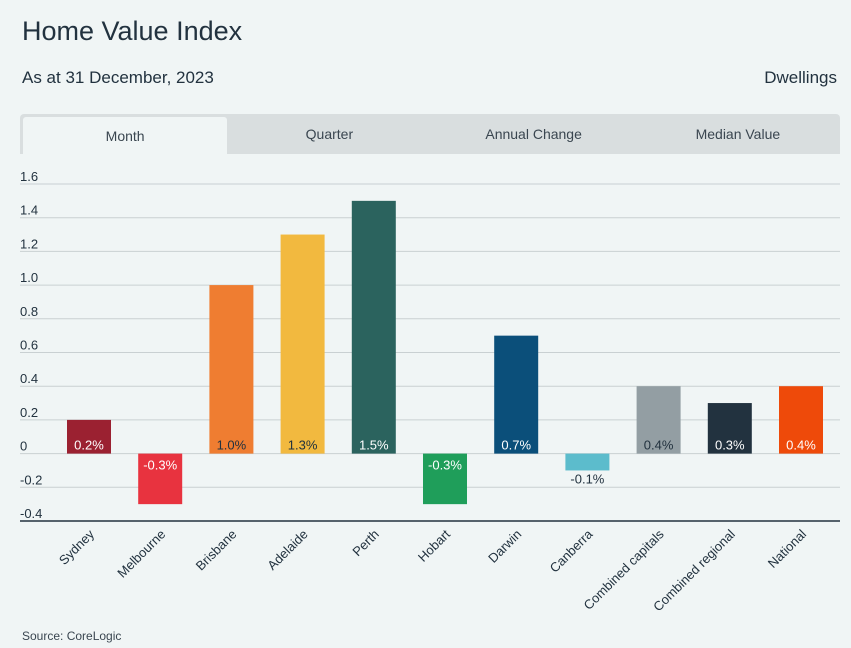 Image resolution: width=851 pixels, height=648 pixels. What do you see at coordinates (118, 77) in the screenshot?
I see `date-subtitle: As at 31 December, 2023` at bounding box center [118, 77].